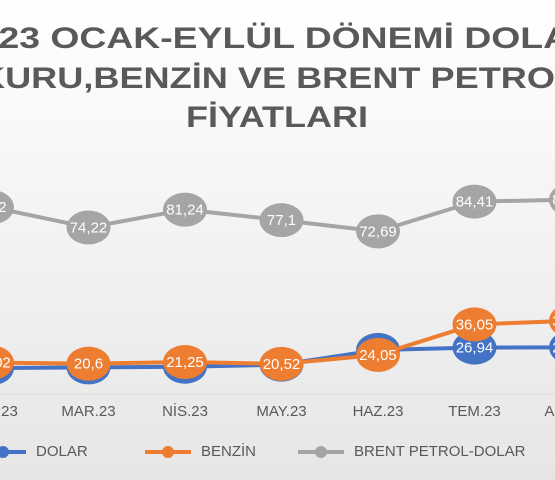  What do you see at coordinates (3, 207) in the screenshot?
I see `data-label: 82,2` at bounding box center [3, 207].